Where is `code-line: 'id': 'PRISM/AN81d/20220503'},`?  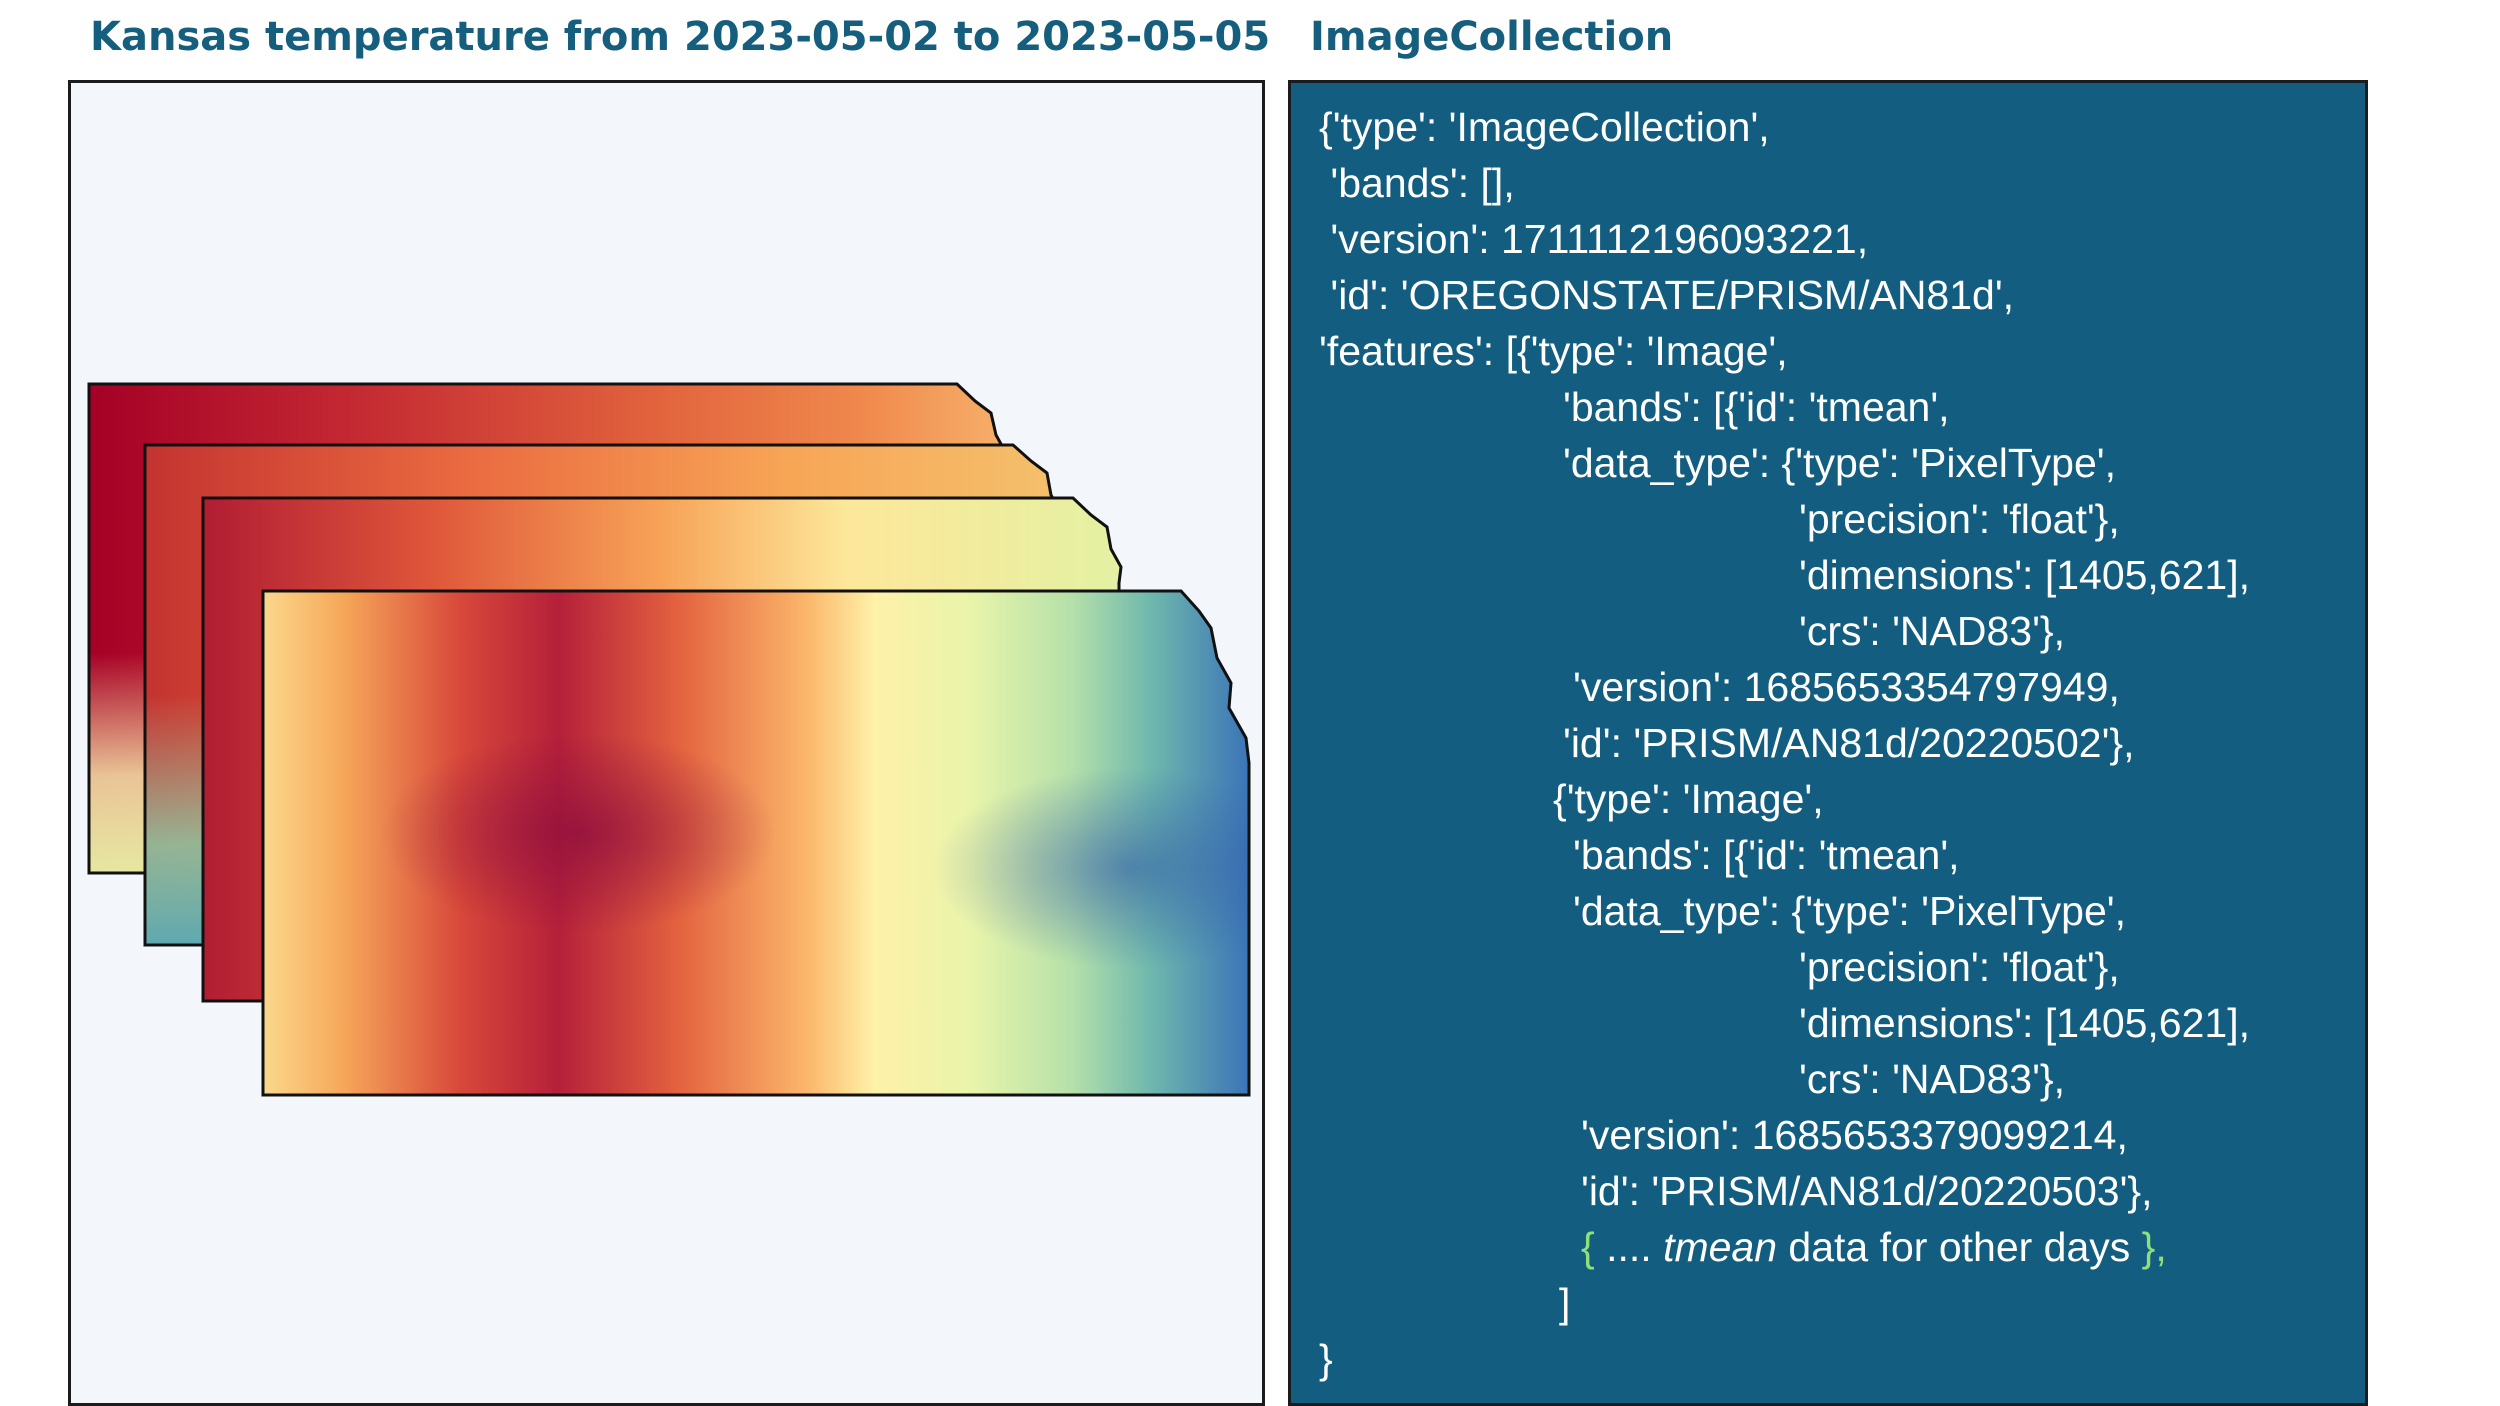 code-line: 'id': 'PRISM/AN81d/20220503'}, is located at coordinates (1867, 1191).